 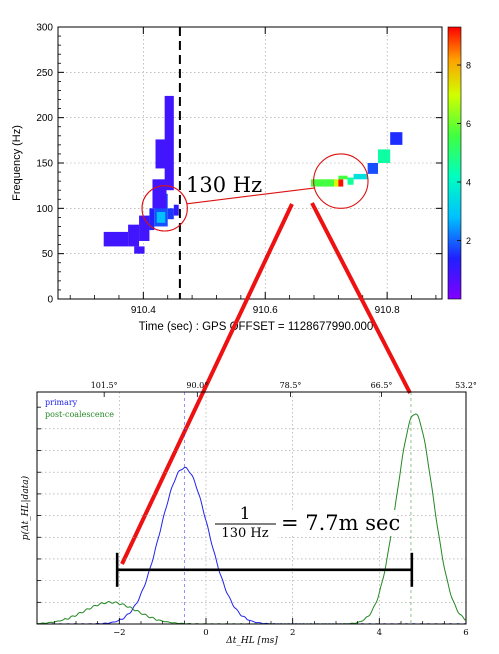 I want to click on post-coalescence-circle, so click(x=341, y=181).